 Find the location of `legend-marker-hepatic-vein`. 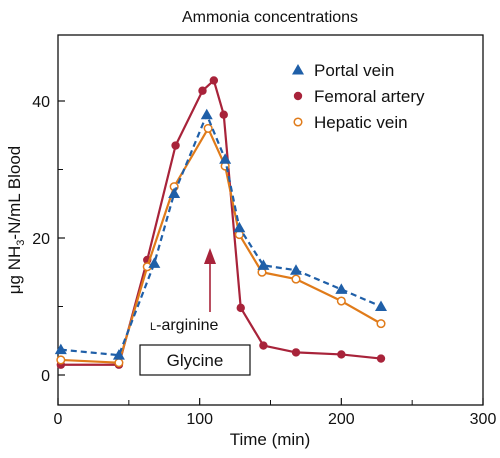

legend-marker-hepatic-vein is located at coordinates (298, 122).